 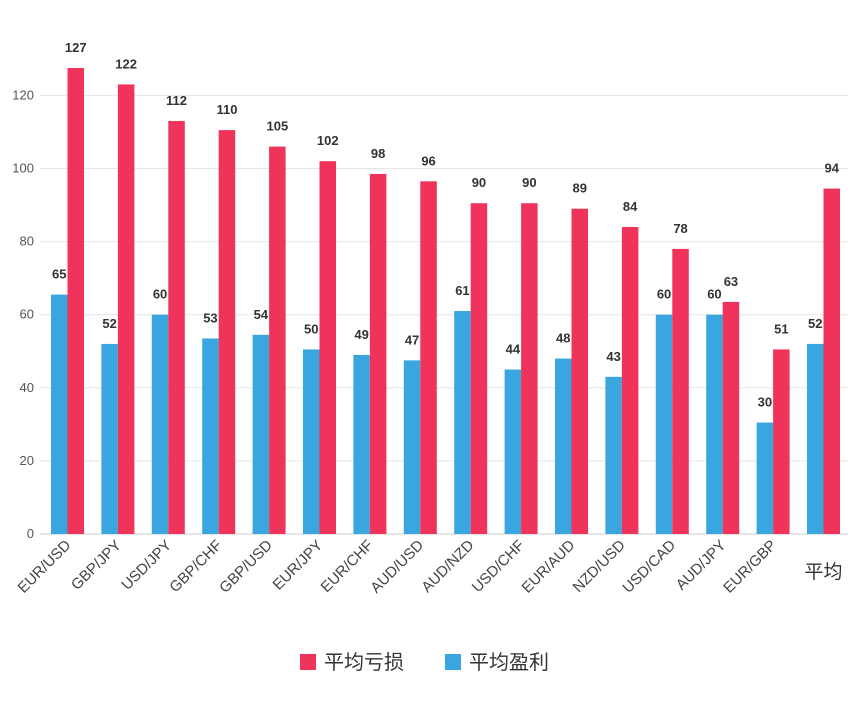 What do you see at coordinates (765, 402) in the screenshot?
I see `data-label-win: 30` at bounding box center [765, 402].